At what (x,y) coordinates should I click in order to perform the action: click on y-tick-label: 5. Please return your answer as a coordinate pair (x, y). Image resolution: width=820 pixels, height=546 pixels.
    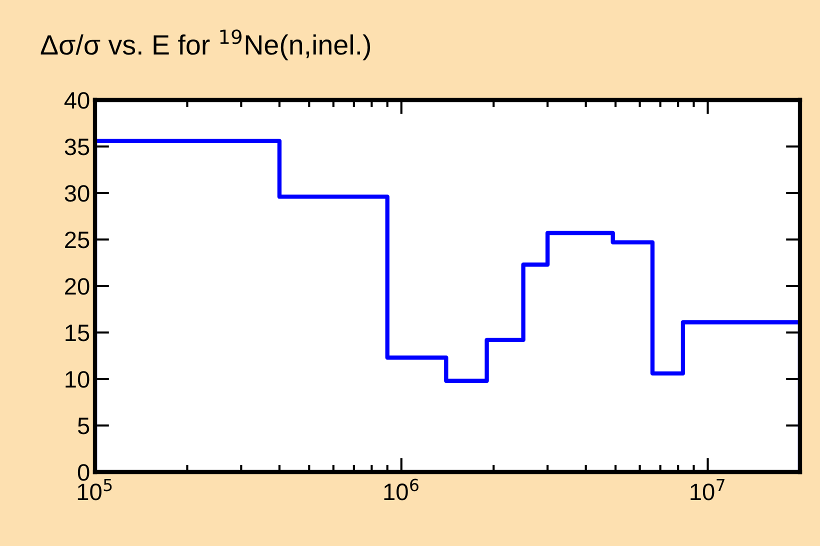
    Looking at the image, I should click on (84, 426).